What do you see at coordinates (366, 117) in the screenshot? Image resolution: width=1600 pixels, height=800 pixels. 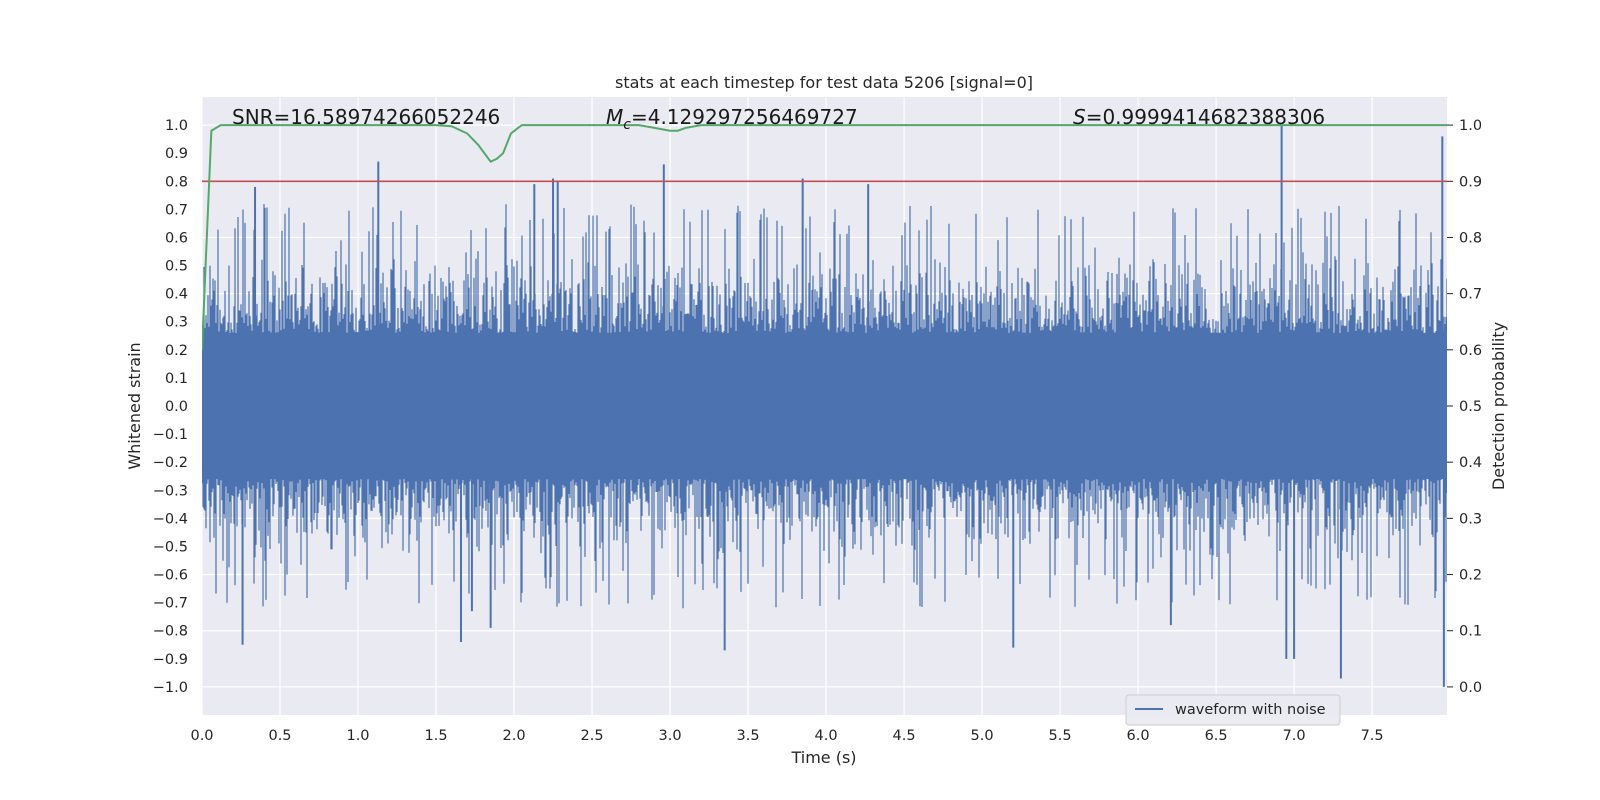 I see `snr-annotation: SNR=16.58974266052246` at bounding box center [366, 117].